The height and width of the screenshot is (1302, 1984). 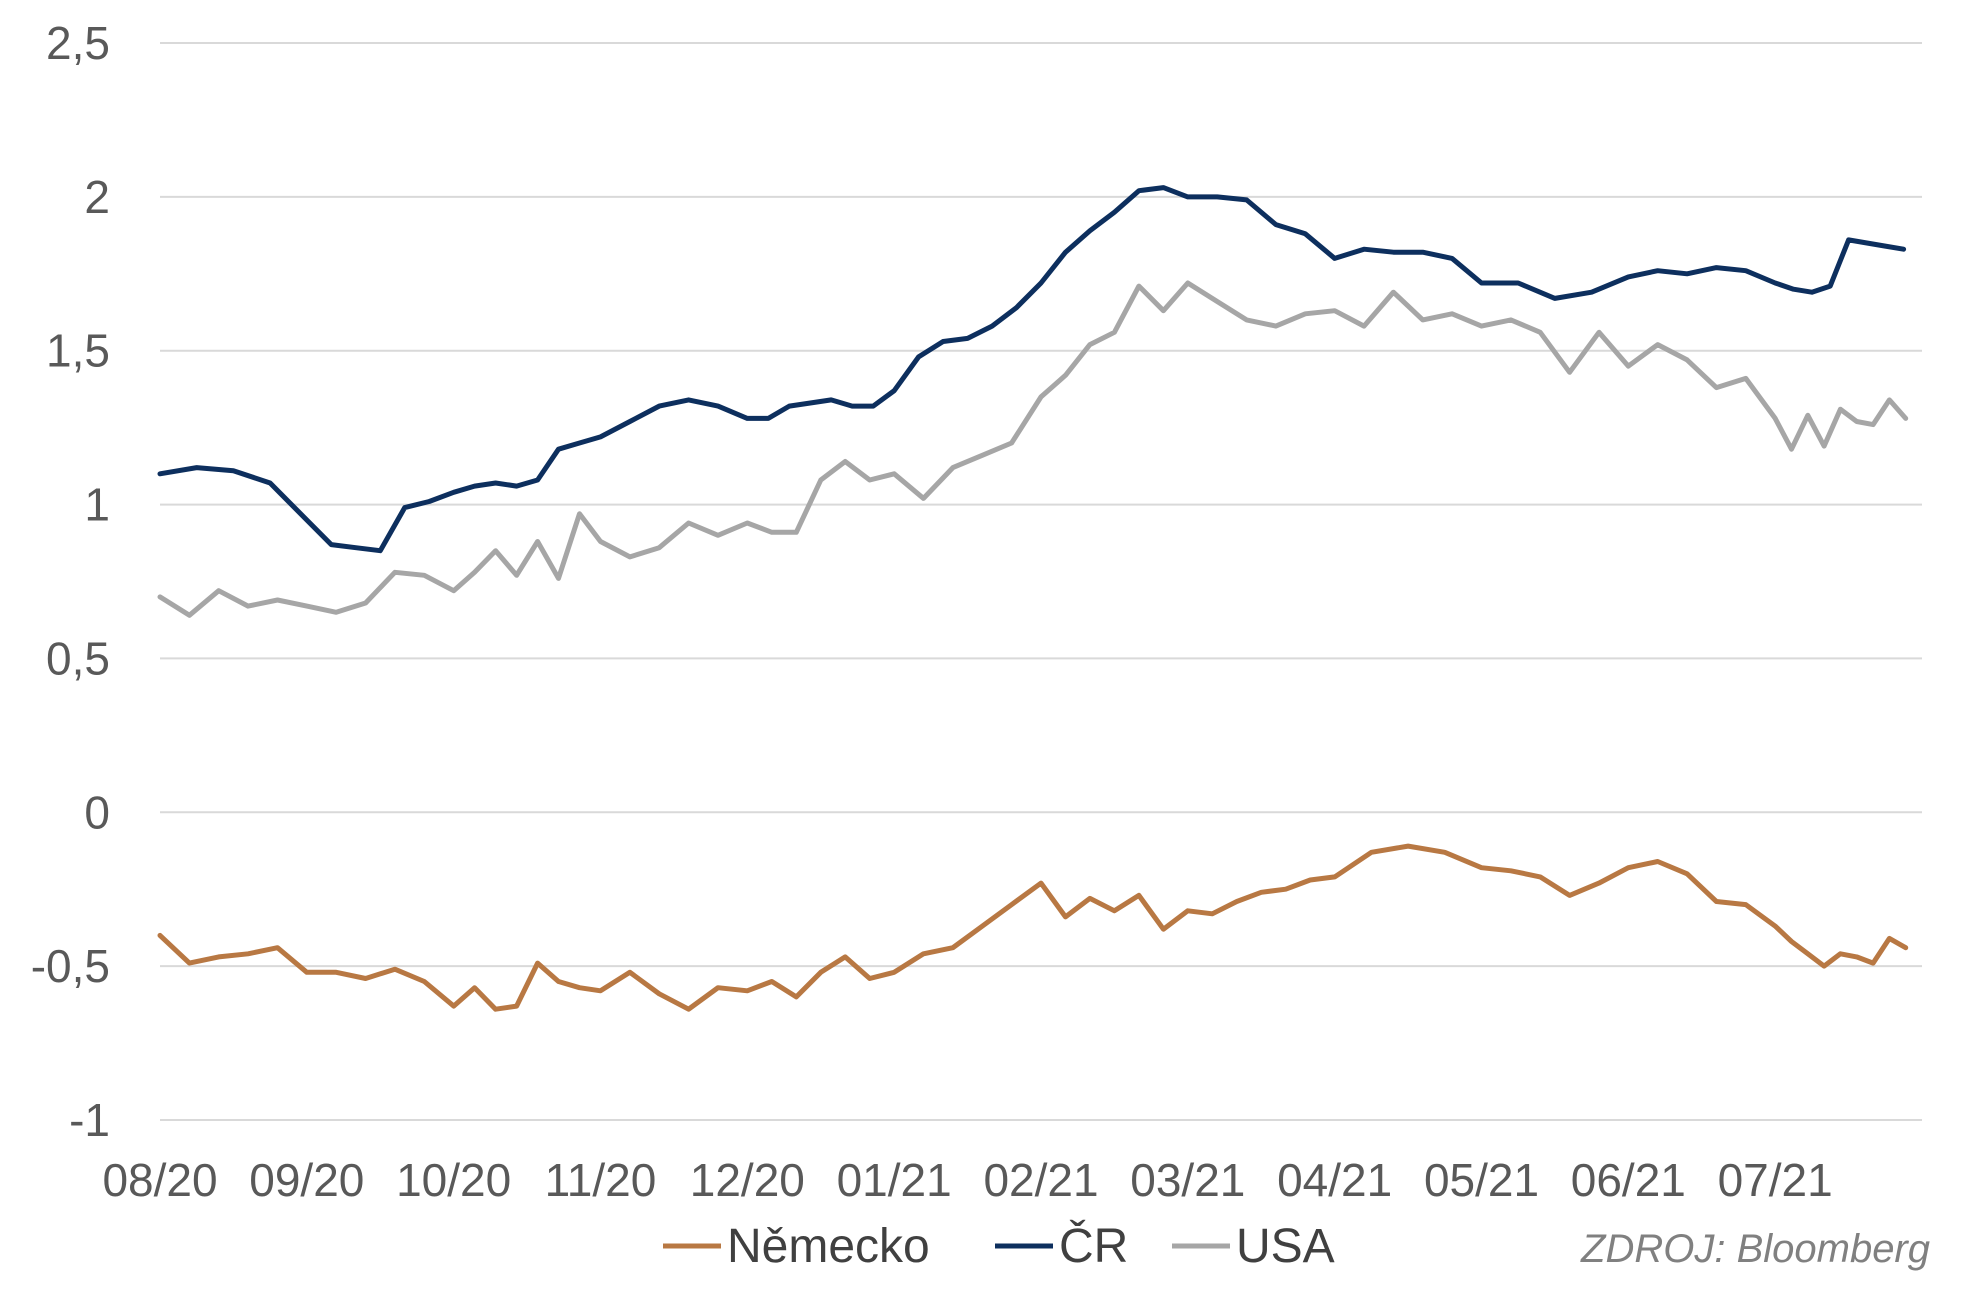 I want to click on legend-label: USA, so click(x=1285, y=1246).